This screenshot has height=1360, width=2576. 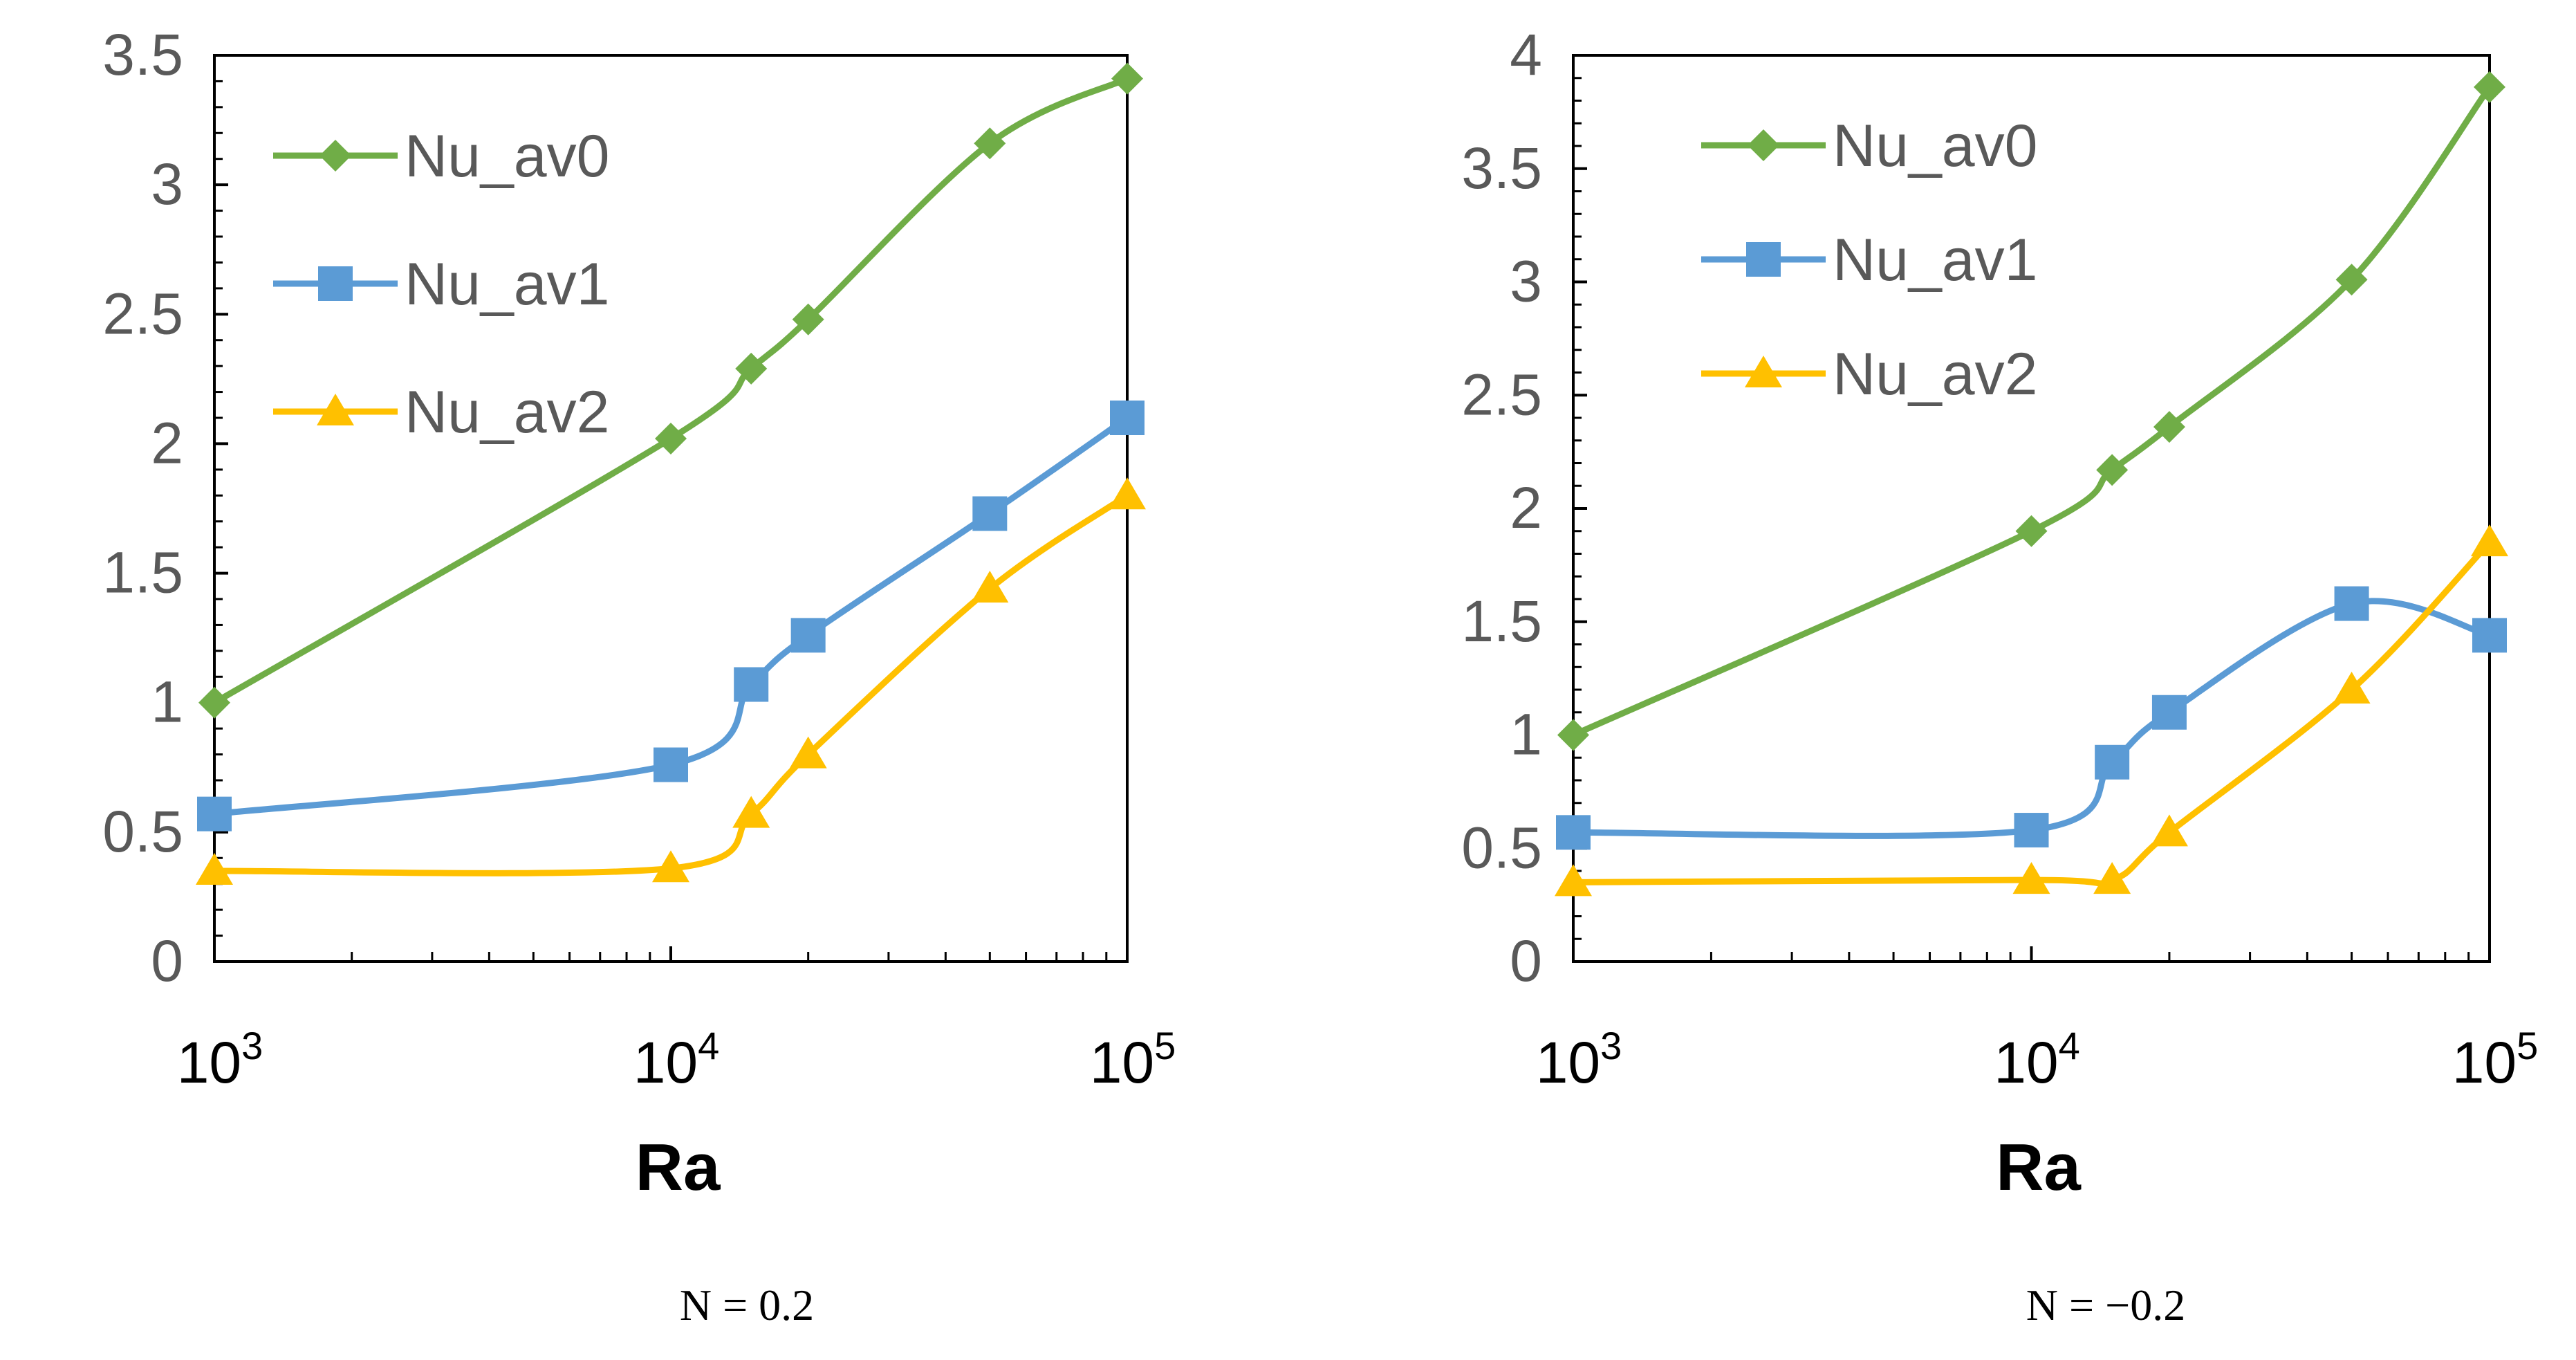 I want to click on y-tick-label: 0.5, so click(x=1501, y=847).